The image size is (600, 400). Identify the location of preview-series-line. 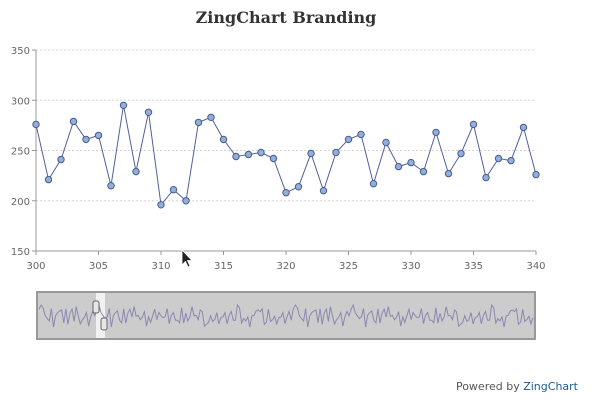
(286, 315).